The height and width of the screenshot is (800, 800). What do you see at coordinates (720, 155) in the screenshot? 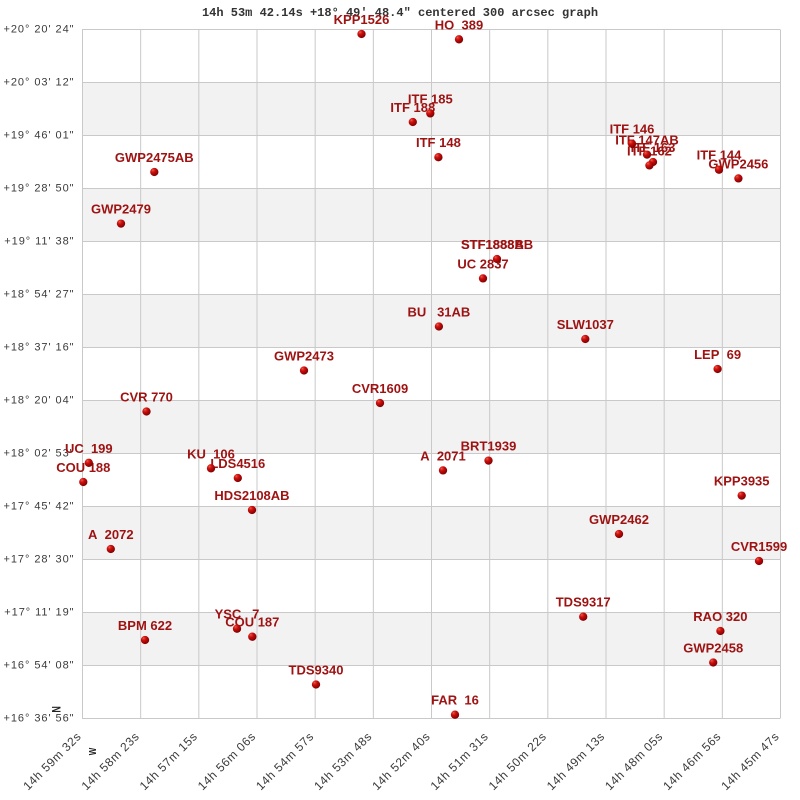
I see `svg-text: ITF 144` at bounding box center [720, 155].